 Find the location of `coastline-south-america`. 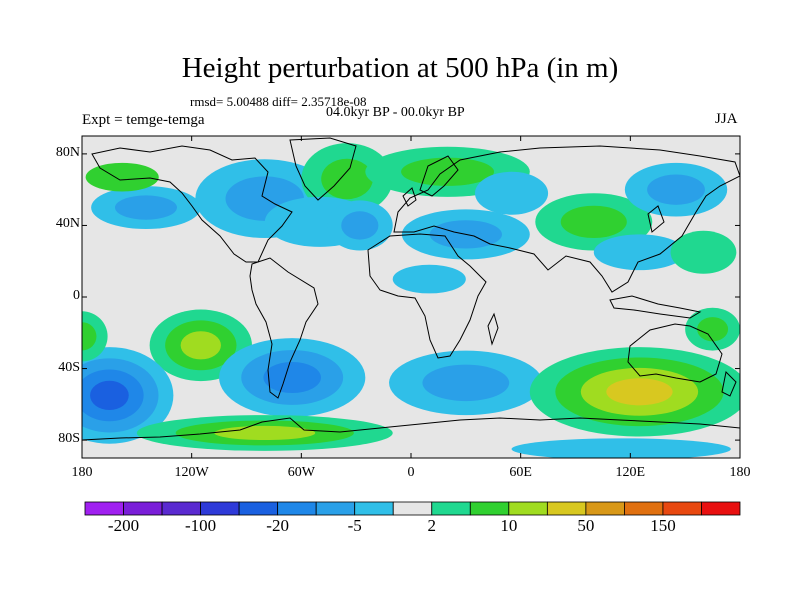

coastline-south-america is located at coordinates (284, 328).